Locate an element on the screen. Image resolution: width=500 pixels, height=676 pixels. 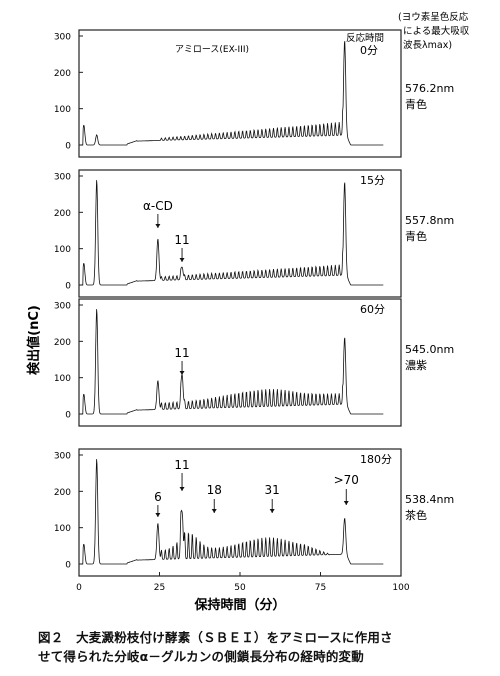
x-tick-label: 25 is located at coordinates (159, 588).